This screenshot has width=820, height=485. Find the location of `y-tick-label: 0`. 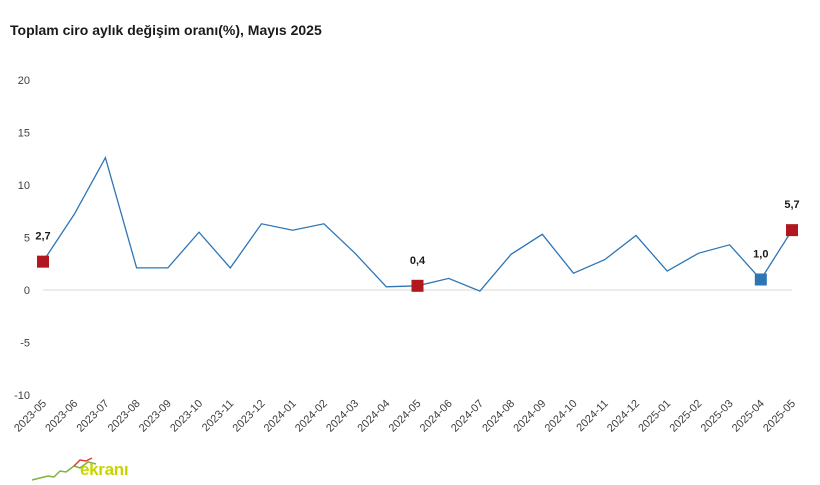

y-tick-label: 0 is located at coordinates (27, 291).